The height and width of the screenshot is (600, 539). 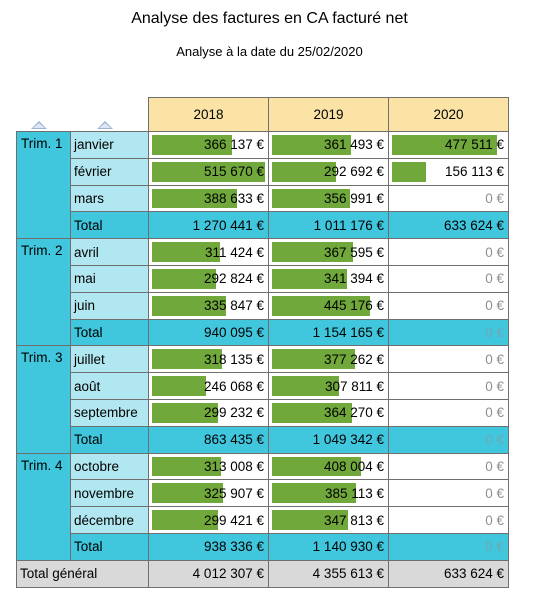 What do you see at coordinates (233, 198) in the screenshot?
I see `value-text: 388 633 €` at bounding box center [233, 198].